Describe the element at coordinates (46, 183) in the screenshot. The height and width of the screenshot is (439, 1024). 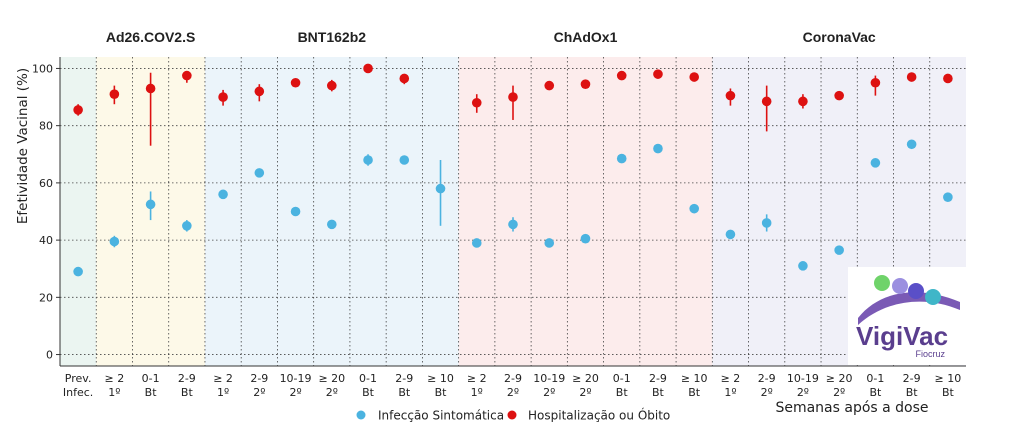
I see `y-tick-label: 60` at that location.